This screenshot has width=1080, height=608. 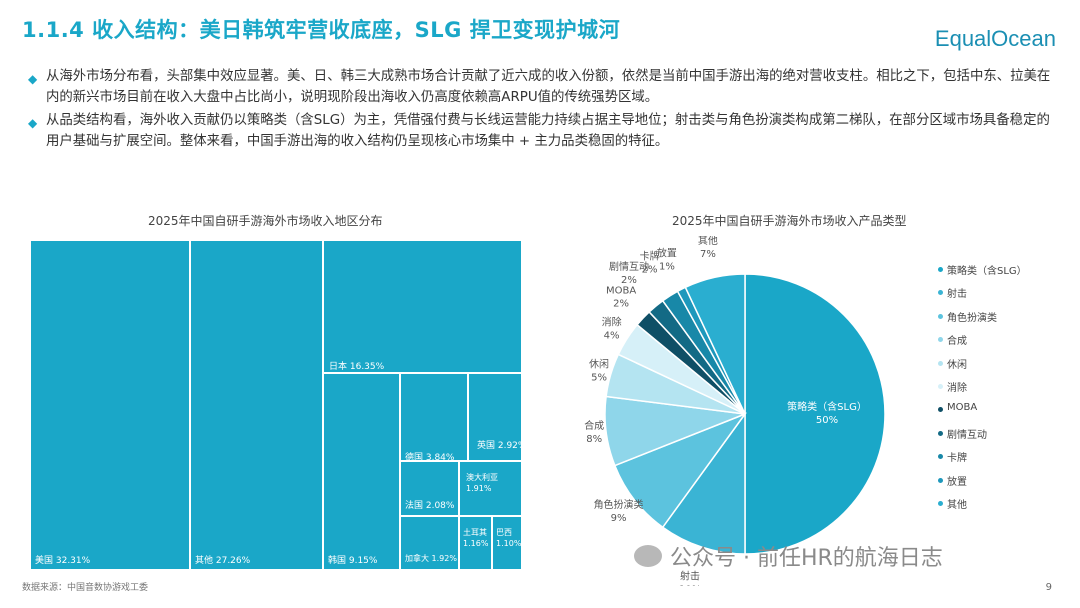 What do you see at coordinates (962, 408) in the screenshot?
I see `legend-label: MOBA` at bounding box center [962, 408].